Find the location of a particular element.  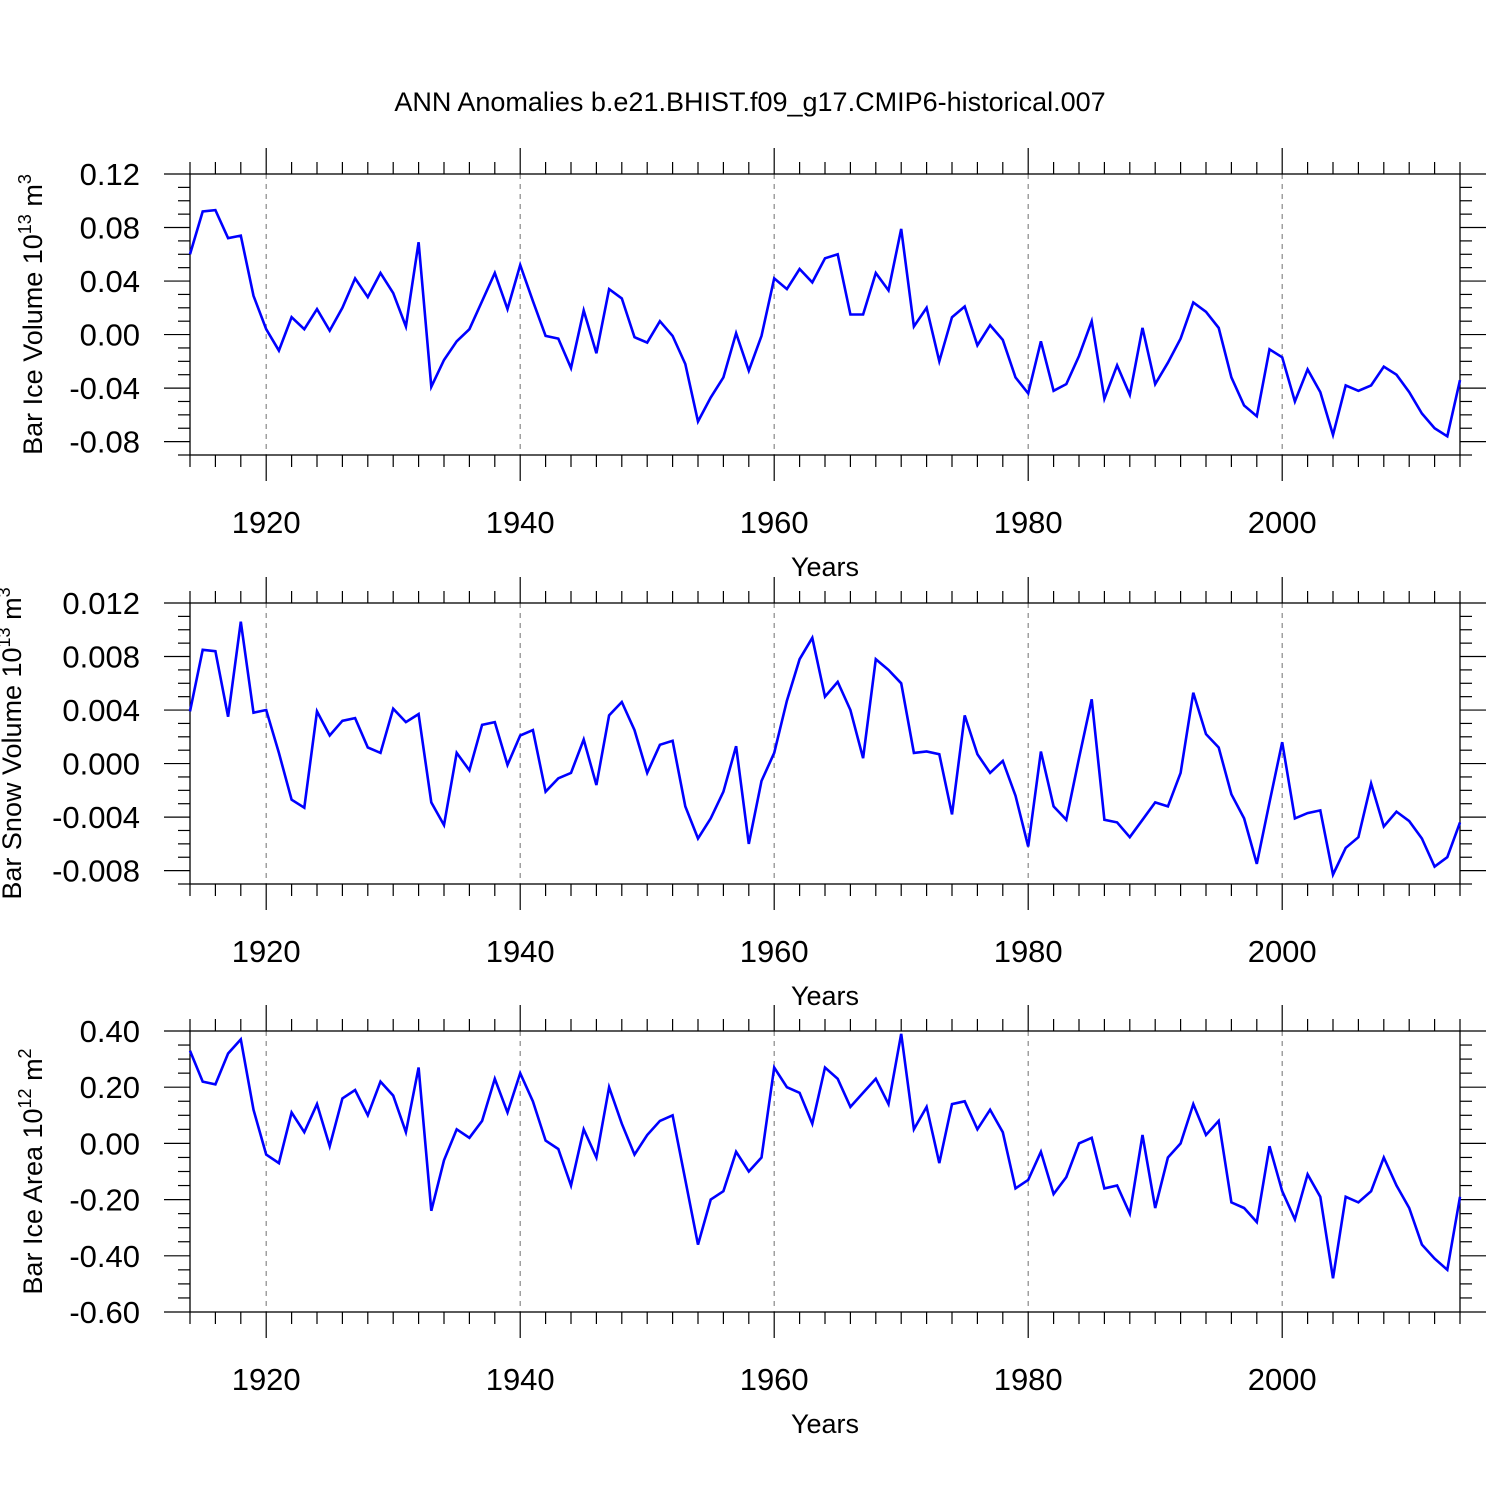

y-tick-label: 0.08 is located at coordinates (110, 228).